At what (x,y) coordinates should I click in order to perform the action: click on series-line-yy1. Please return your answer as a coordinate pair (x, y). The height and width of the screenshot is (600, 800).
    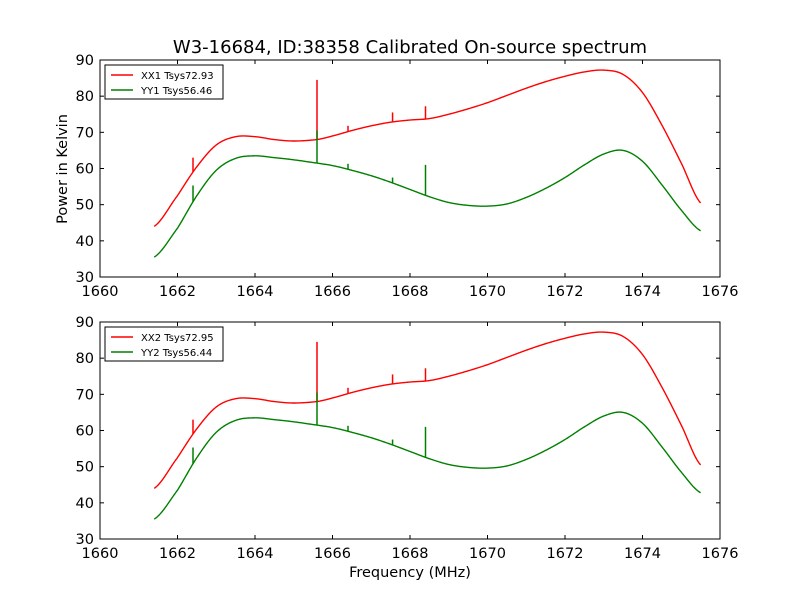
    Looking at the image, I should click on (427, 203).